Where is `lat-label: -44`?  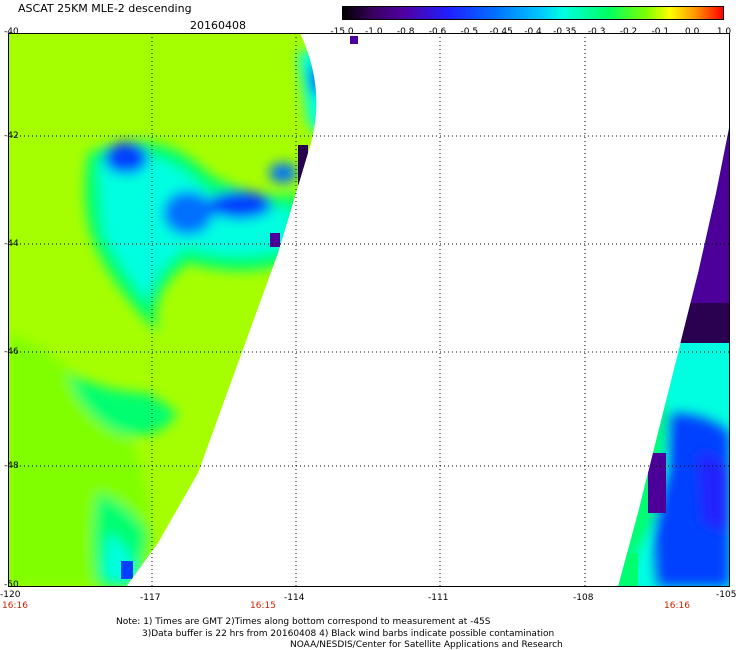
lat-label: -44 is located at coordinates (11, 244).